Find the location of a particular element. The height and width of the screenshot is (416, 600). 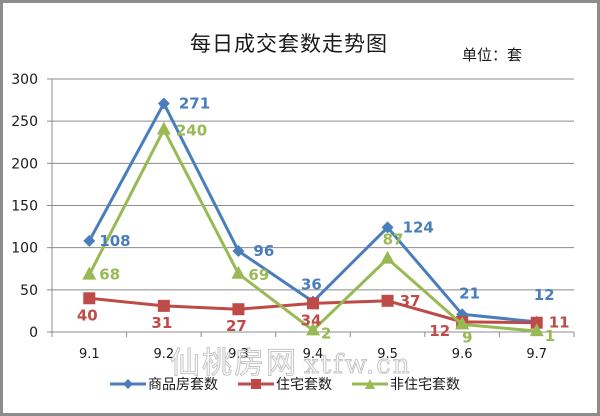

y-tick-label: 150 is located at coordinates (24, 207).